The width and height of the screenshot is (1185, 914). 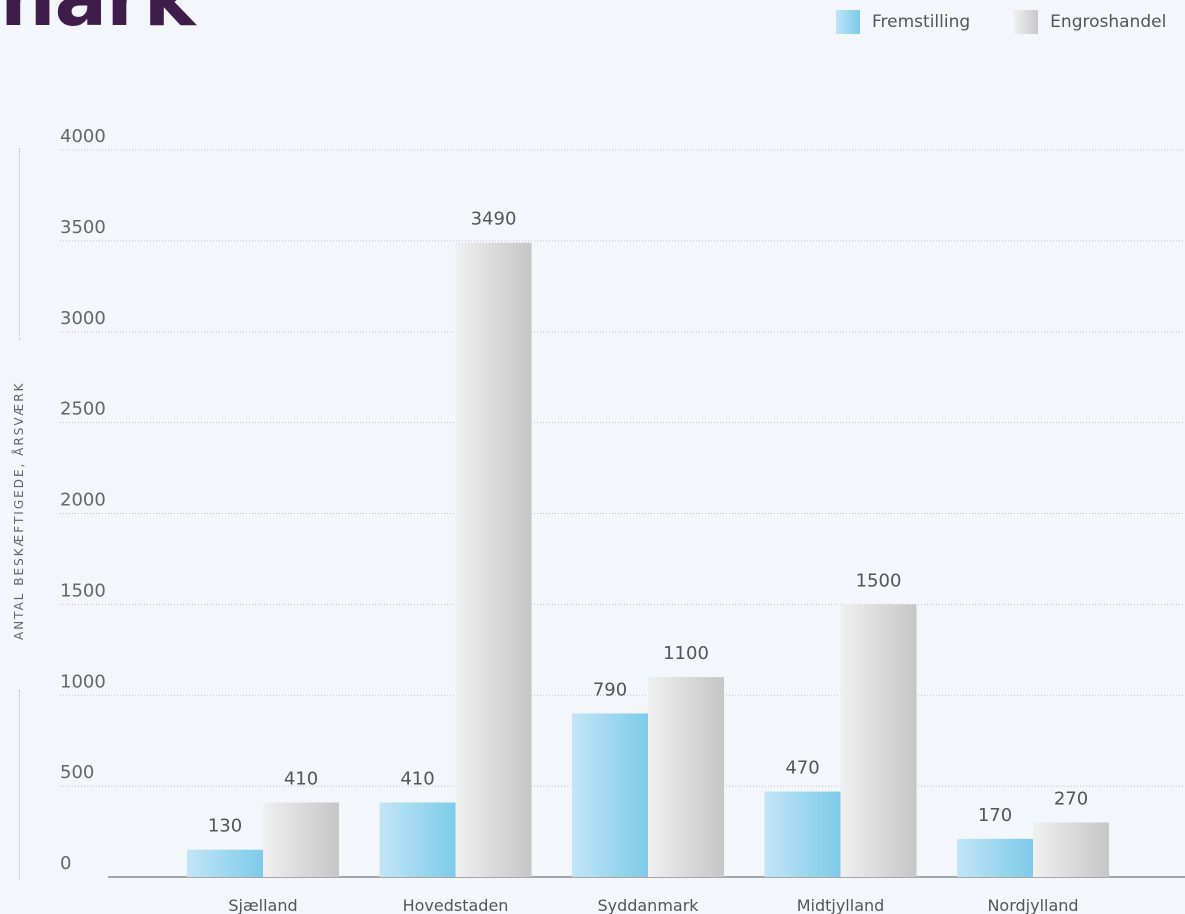 I want to click on y-tick-label: 2000, so click(x=83, y=500).